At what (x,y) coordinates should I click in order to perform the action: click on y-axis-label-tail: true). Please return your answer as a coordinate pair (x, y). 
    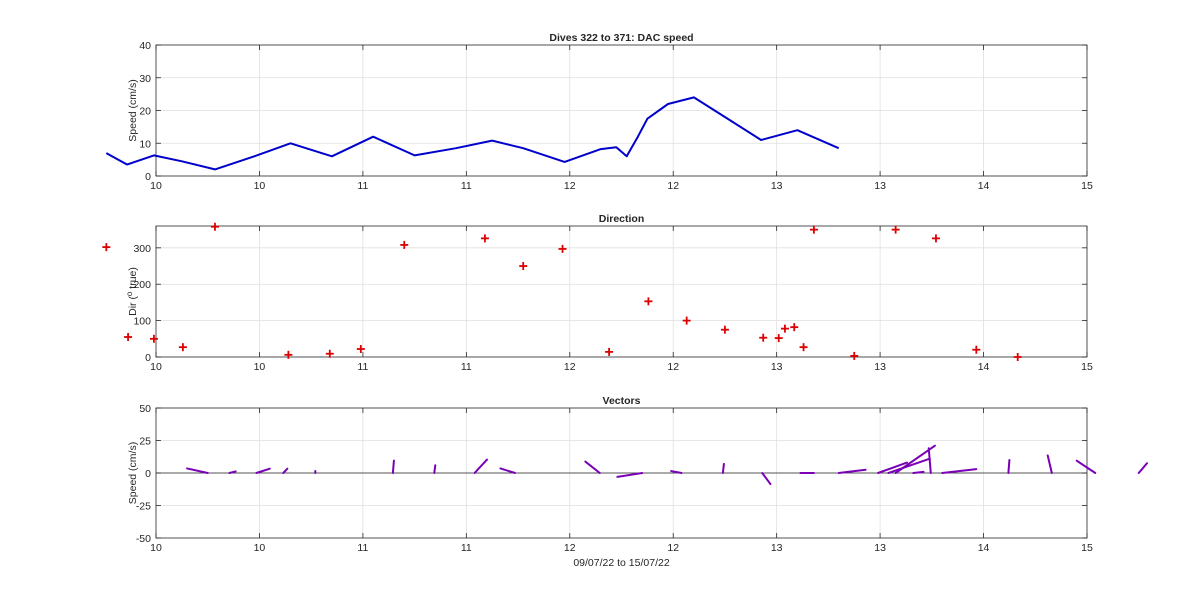
    Looking at the image, I should click on (133, 279).